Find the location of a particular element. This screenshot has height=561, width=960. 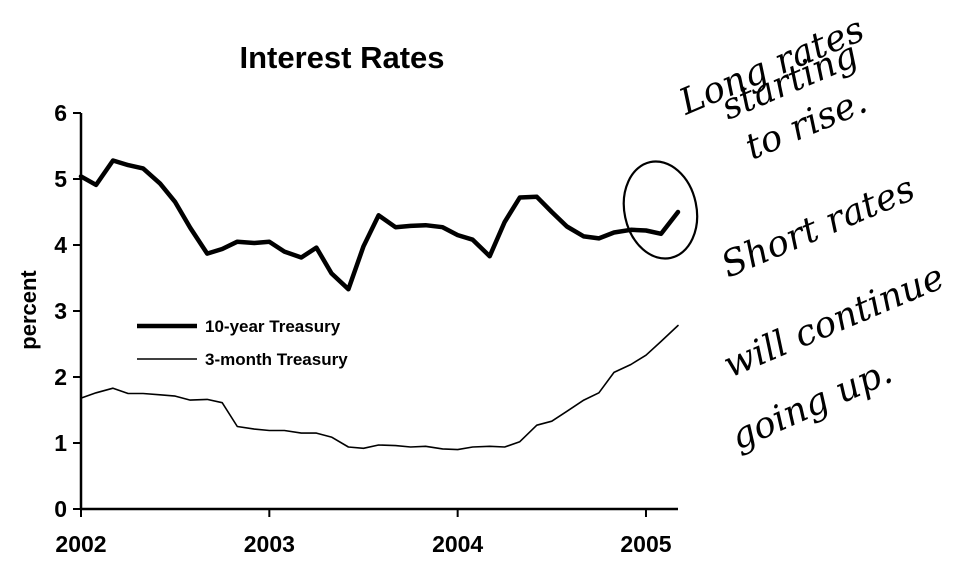

handwritten-note-line: Short rates is located at coordinates (817, 227).